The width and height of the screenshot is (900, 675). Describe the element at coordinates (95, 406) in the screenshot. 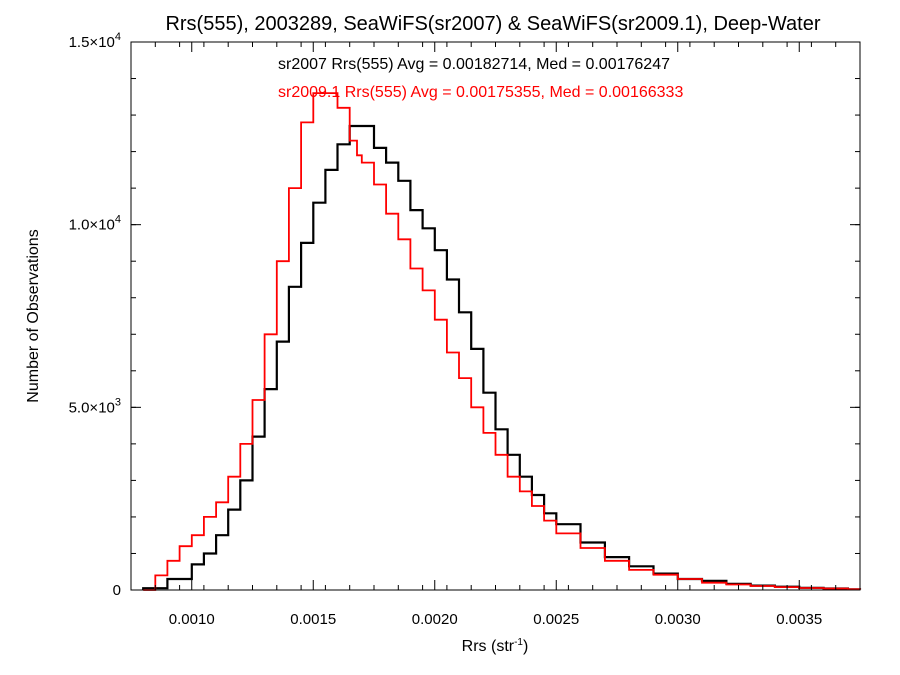

I see `y-tick-label: 5.0×10³` at that location.